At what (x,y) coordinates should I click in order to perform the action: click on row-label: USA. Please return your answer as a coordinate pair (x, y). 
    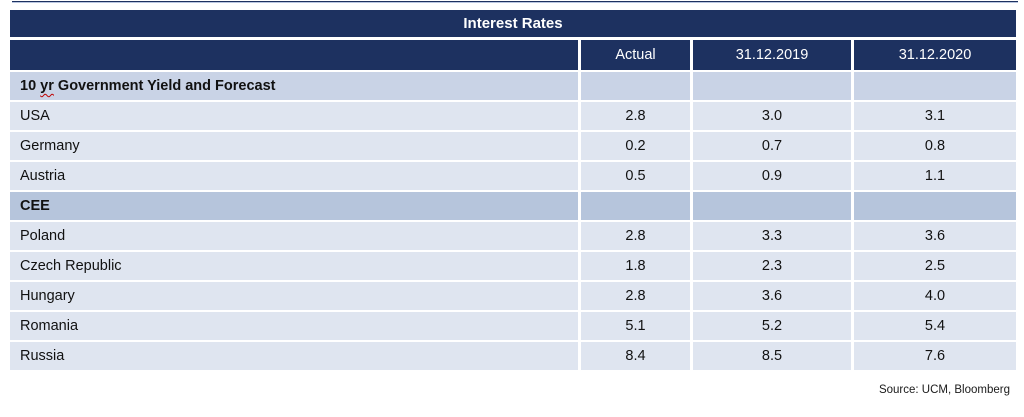
    Looking at the image, I should click on (294, 116).